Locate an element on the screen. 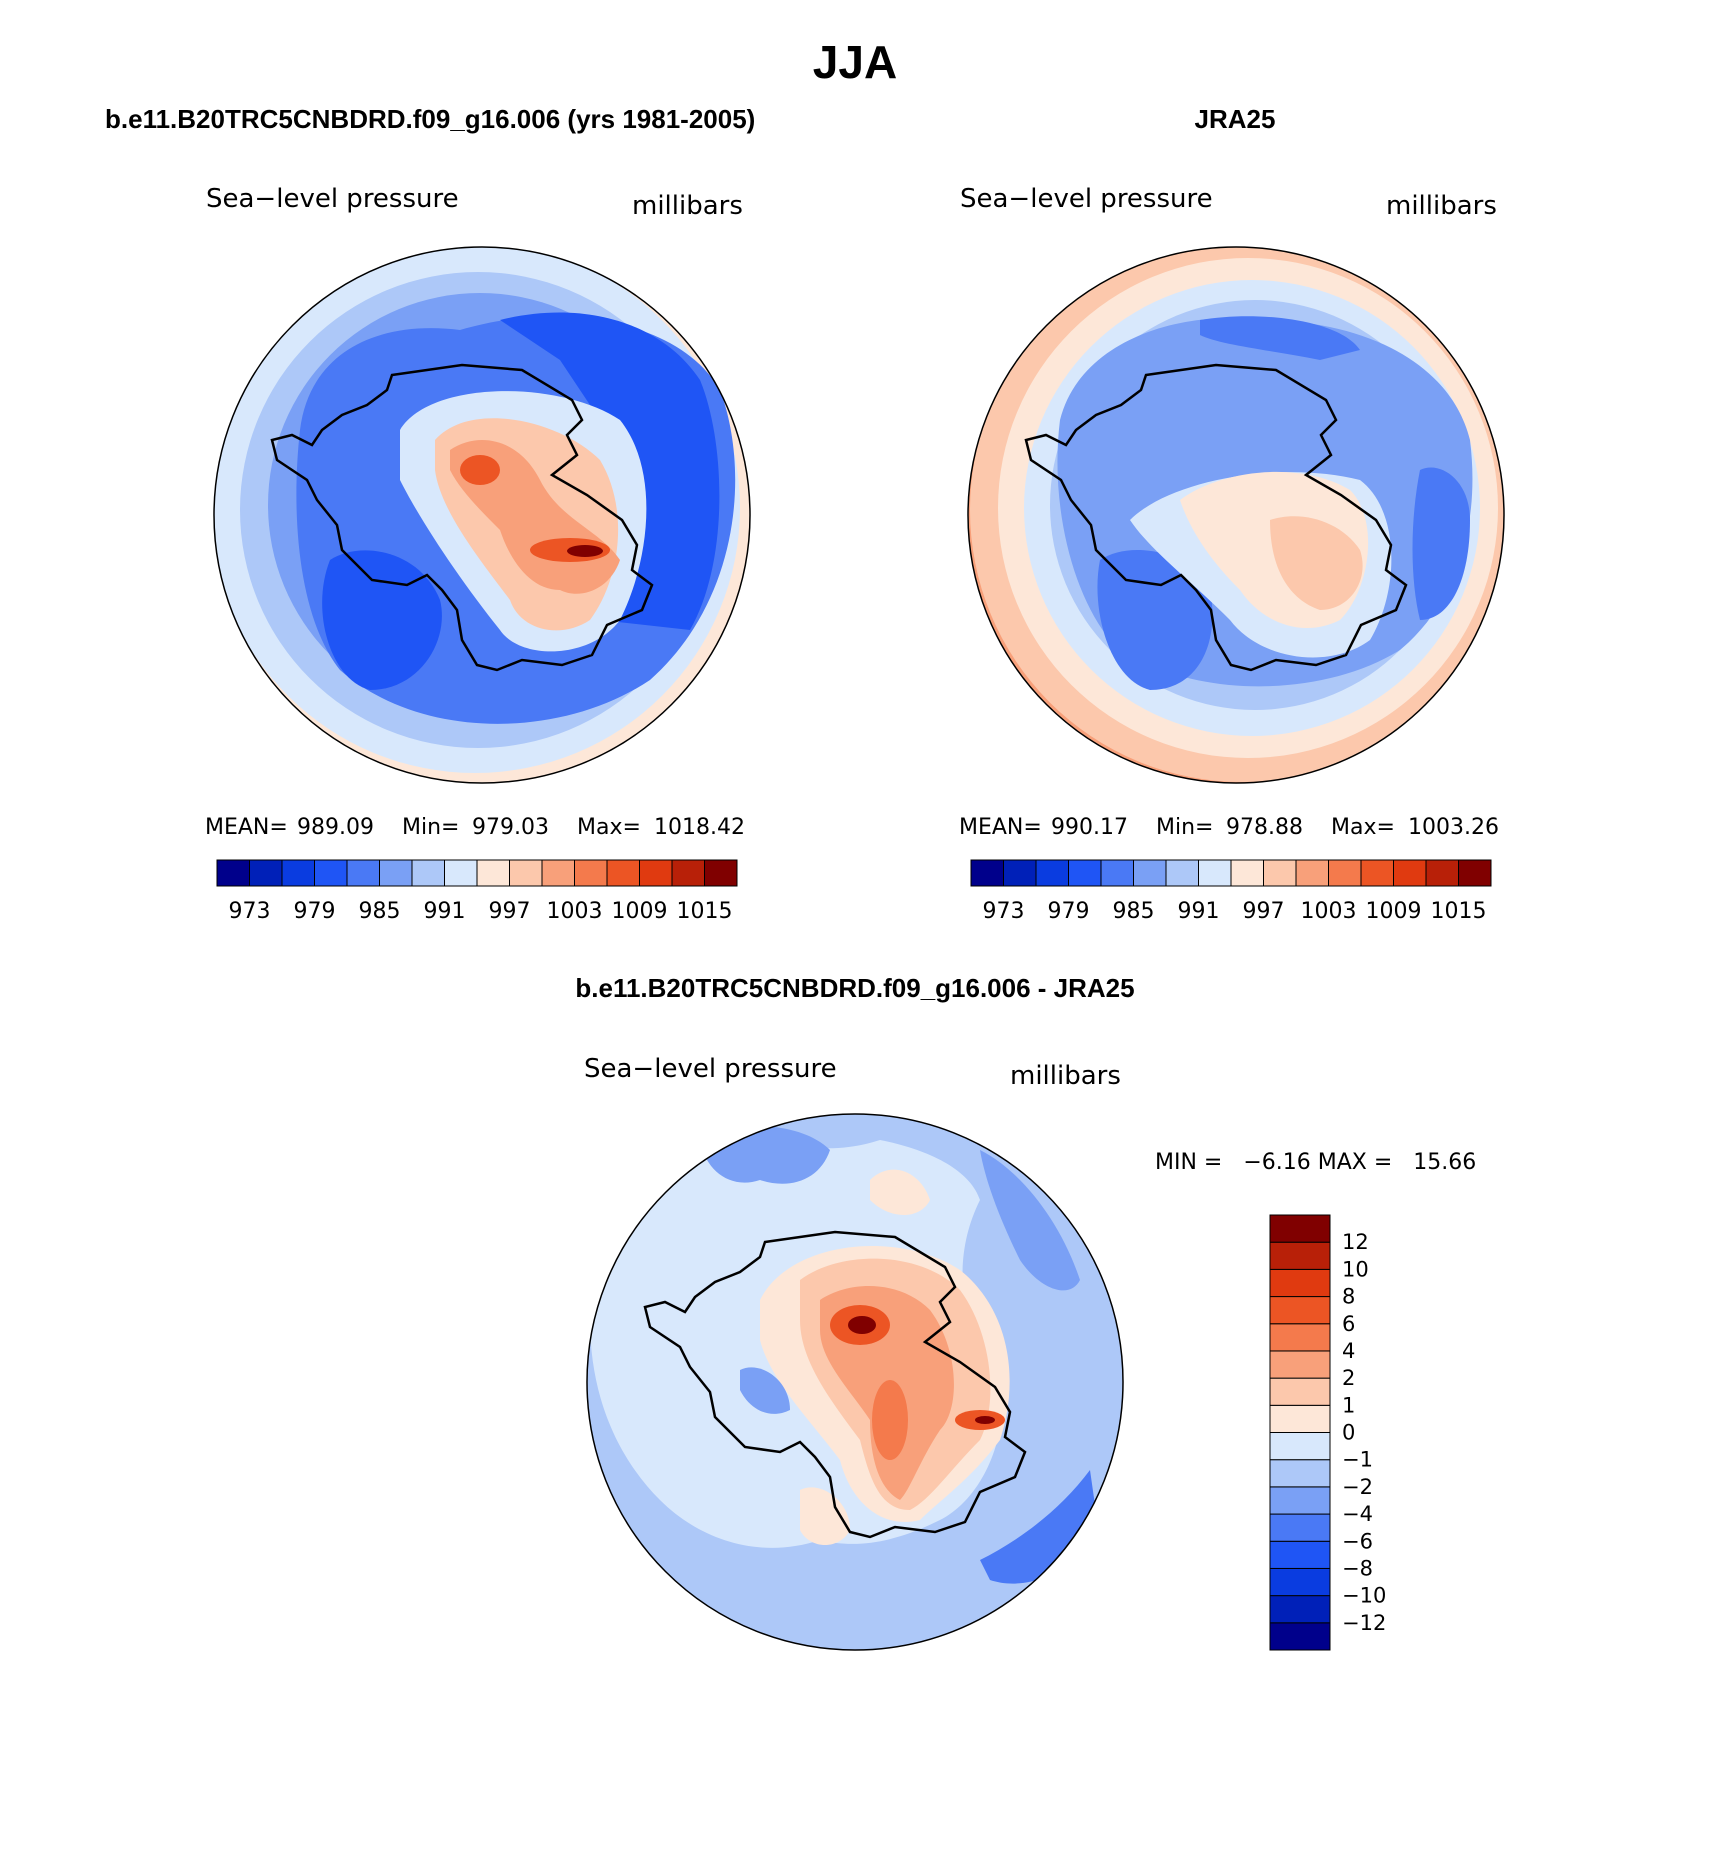  panel-observation: JRA25 Sea−level pressure millibars is located at coordinates (1232, 514).